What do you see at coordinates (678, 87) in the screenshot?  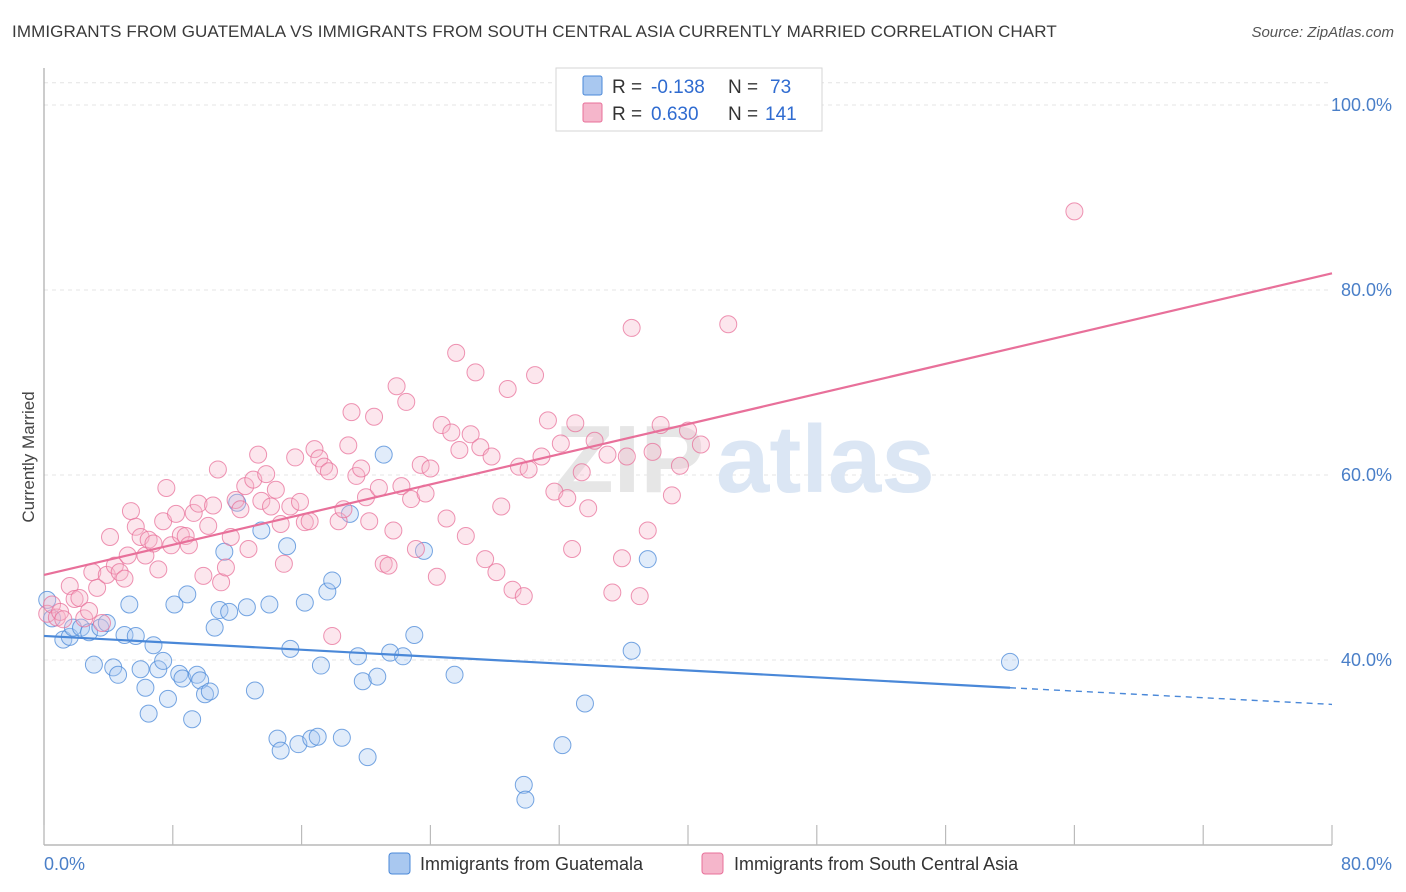 I see `legend-r-value-1: -0.138` at bounding box center [678, 87].